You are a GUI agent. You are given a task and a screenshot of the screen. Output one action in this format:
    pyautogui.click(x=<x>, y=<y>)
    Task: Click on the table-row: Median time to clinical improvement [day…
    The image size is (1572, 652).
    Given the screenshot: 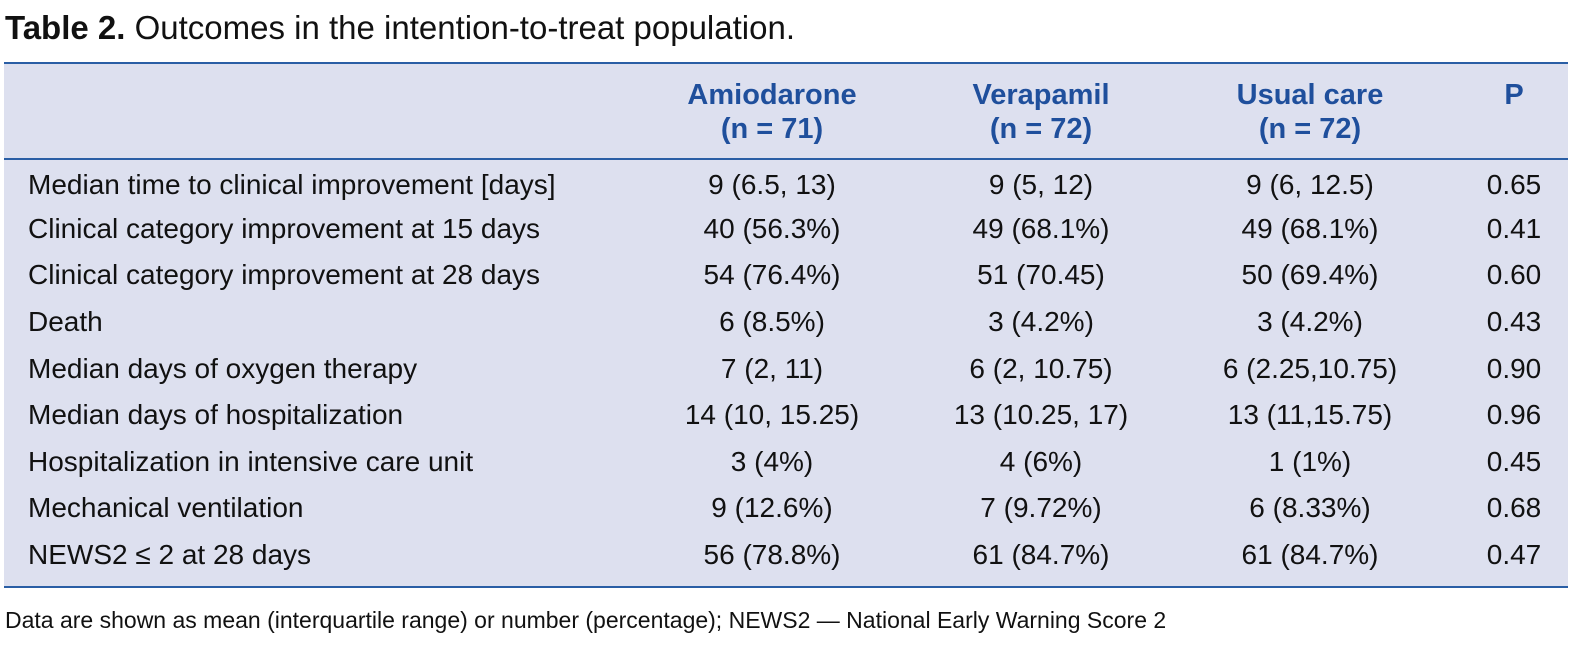 What is the action you would take?
    pyautogui.click(x=786, y=182)
    